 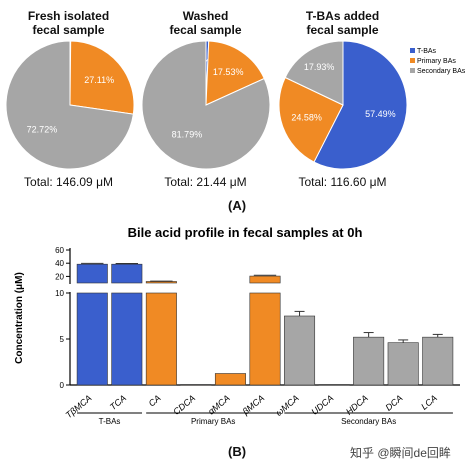 I want to click on group-label: Primary BAs, so click(x=213, y=421).